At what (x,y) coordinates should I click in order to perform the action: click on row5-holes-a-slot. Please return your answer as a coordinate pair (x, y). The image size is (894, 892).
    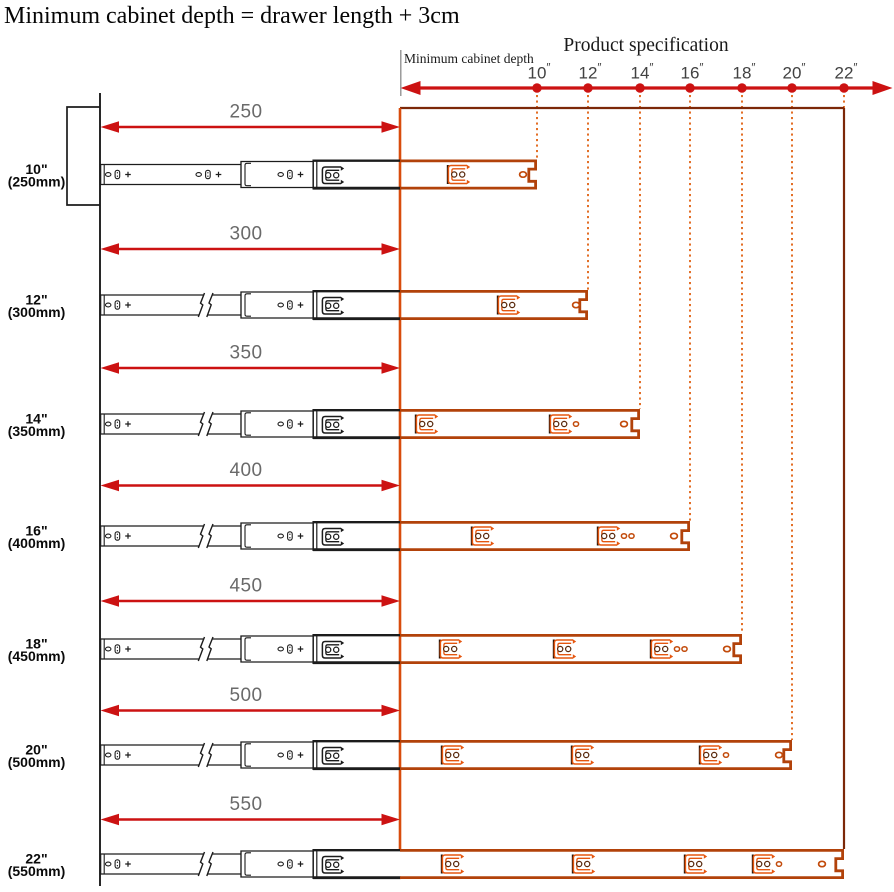
    Looking at the image, I should click on (117, 649).